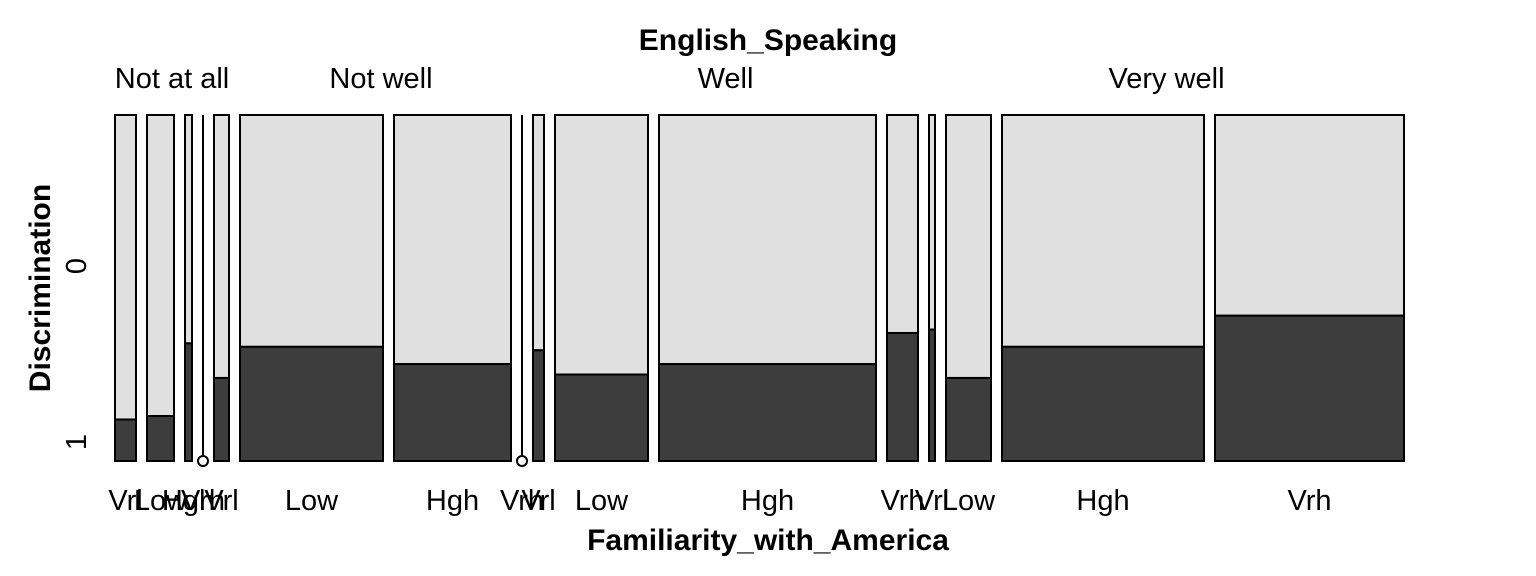 The width and height of the screenshot is (1536, 576). What do you see at coordinates (1166, 79) in the screenshot?
I see `group-label: Very well` at bounding box center [1166, 79].